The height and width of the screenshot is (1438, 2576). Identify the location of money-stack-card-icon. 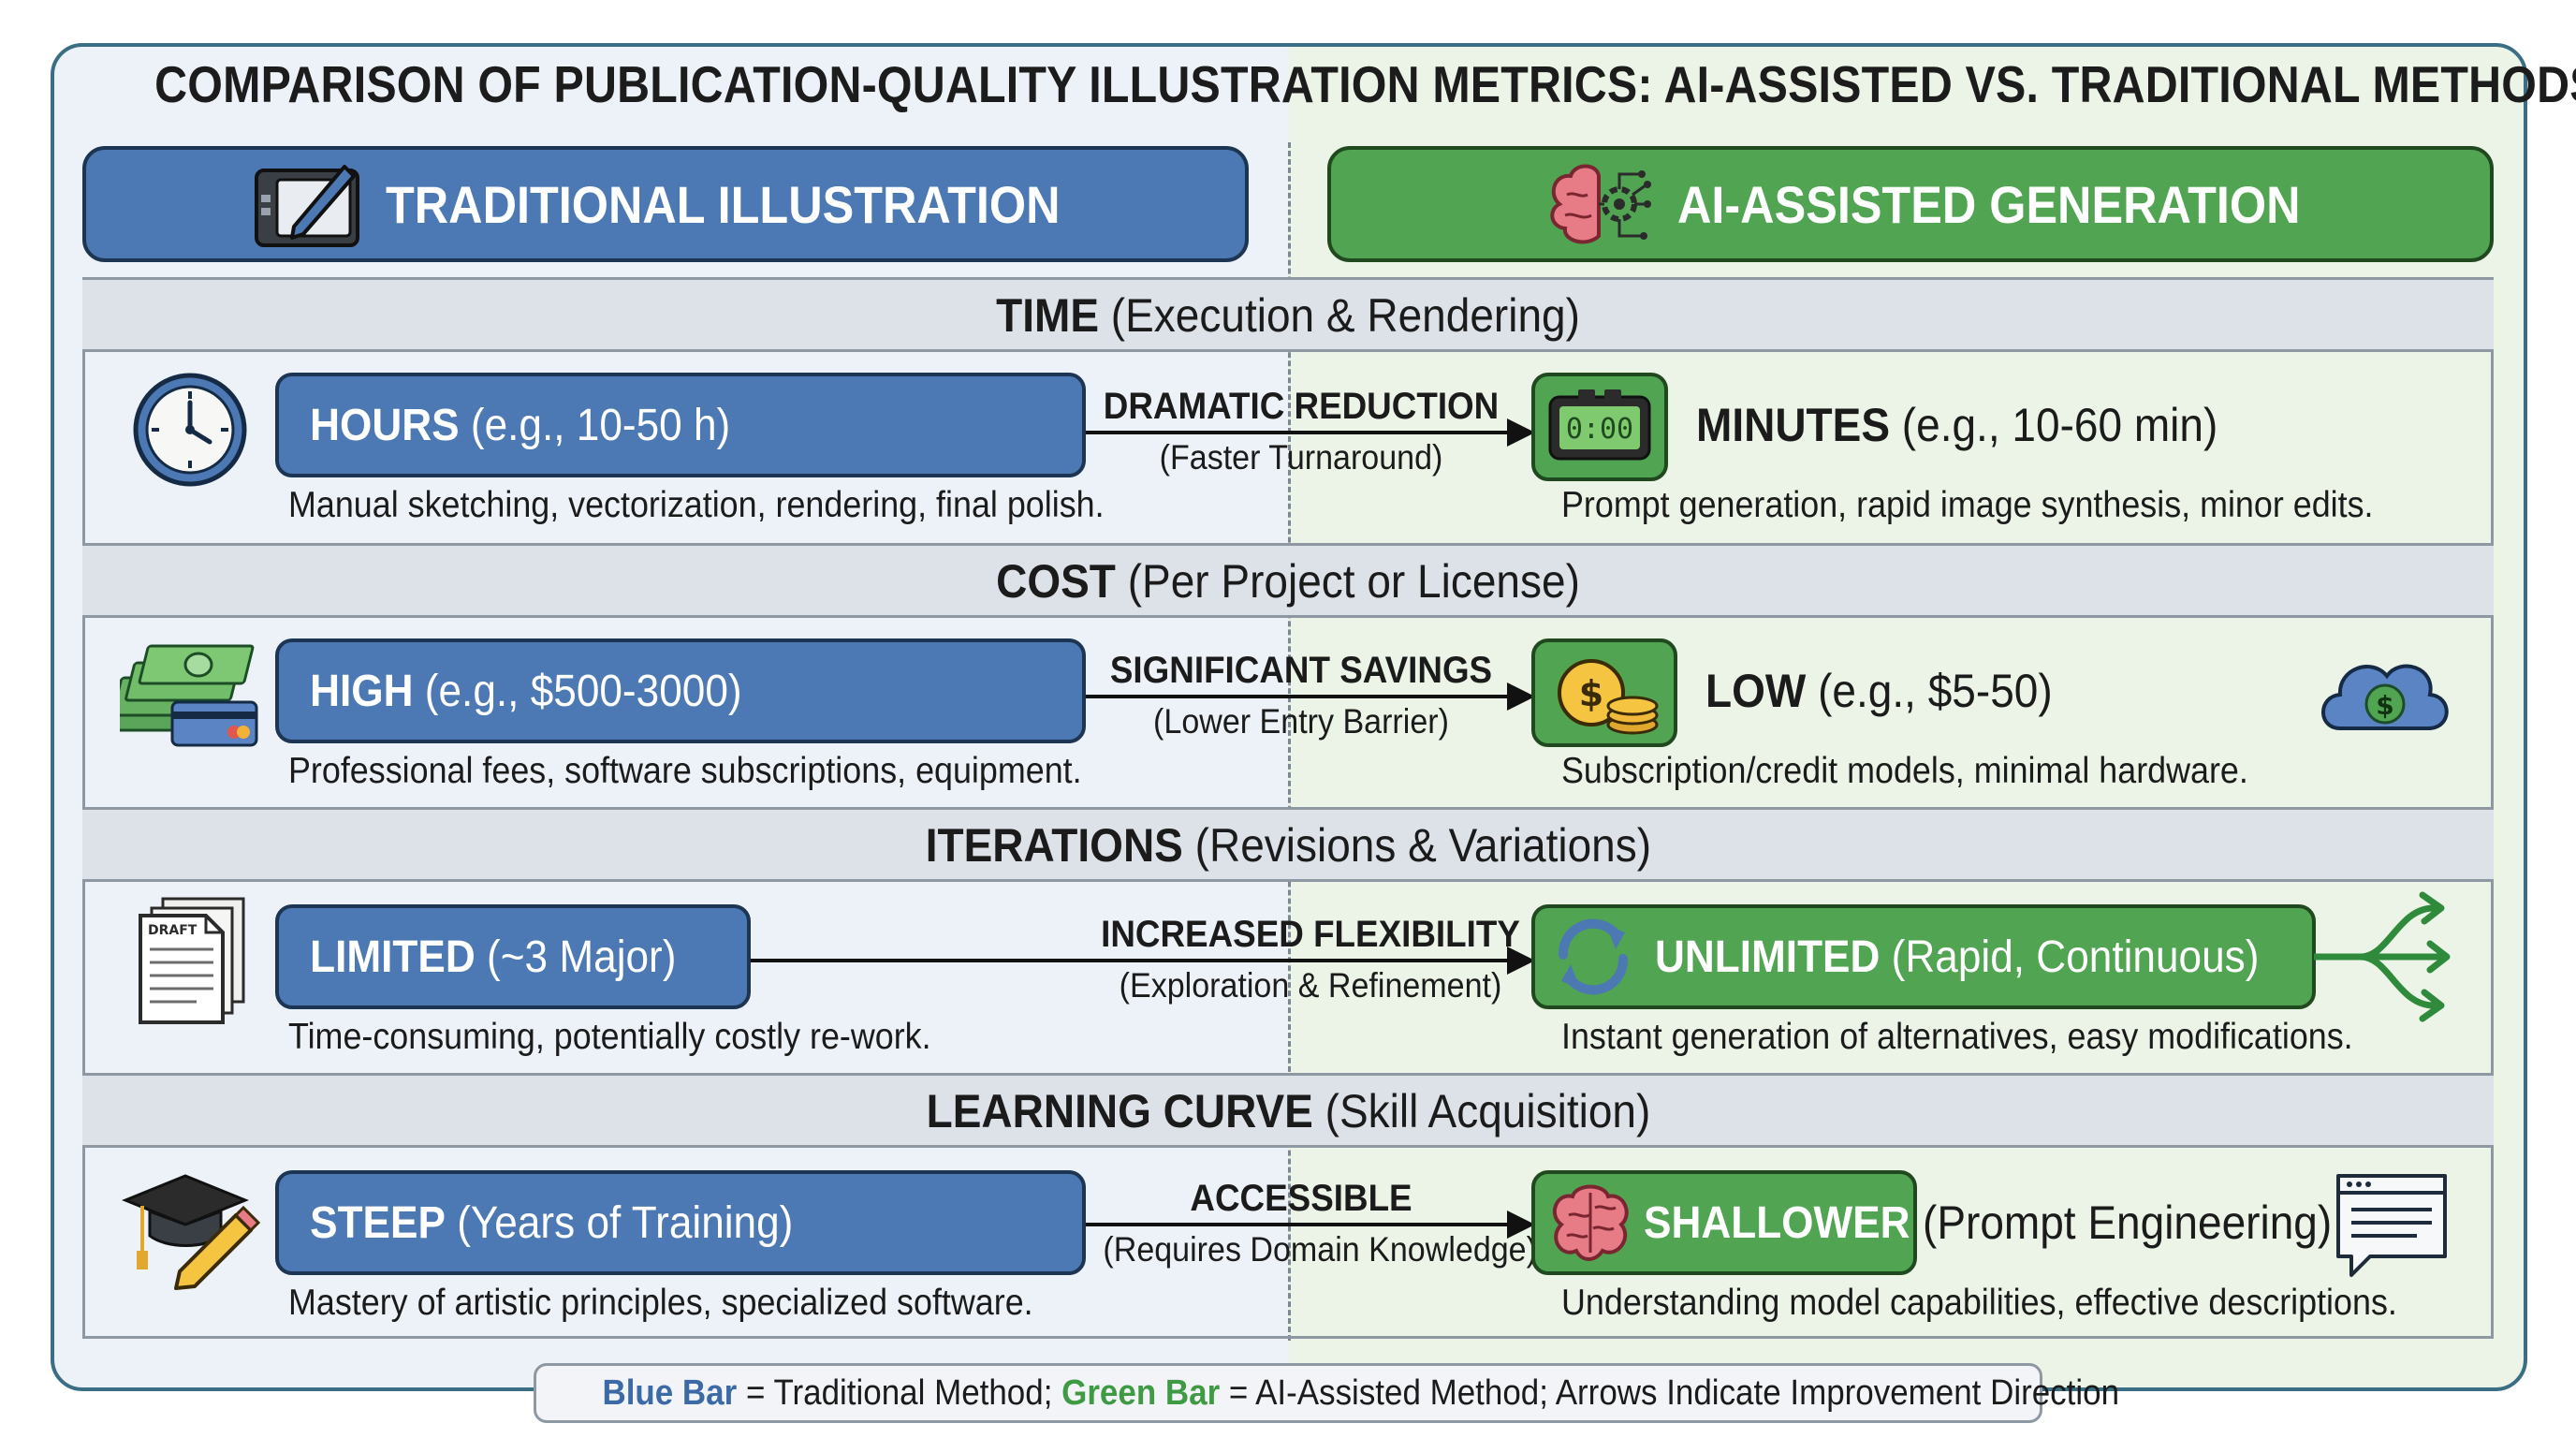
(189, 695).